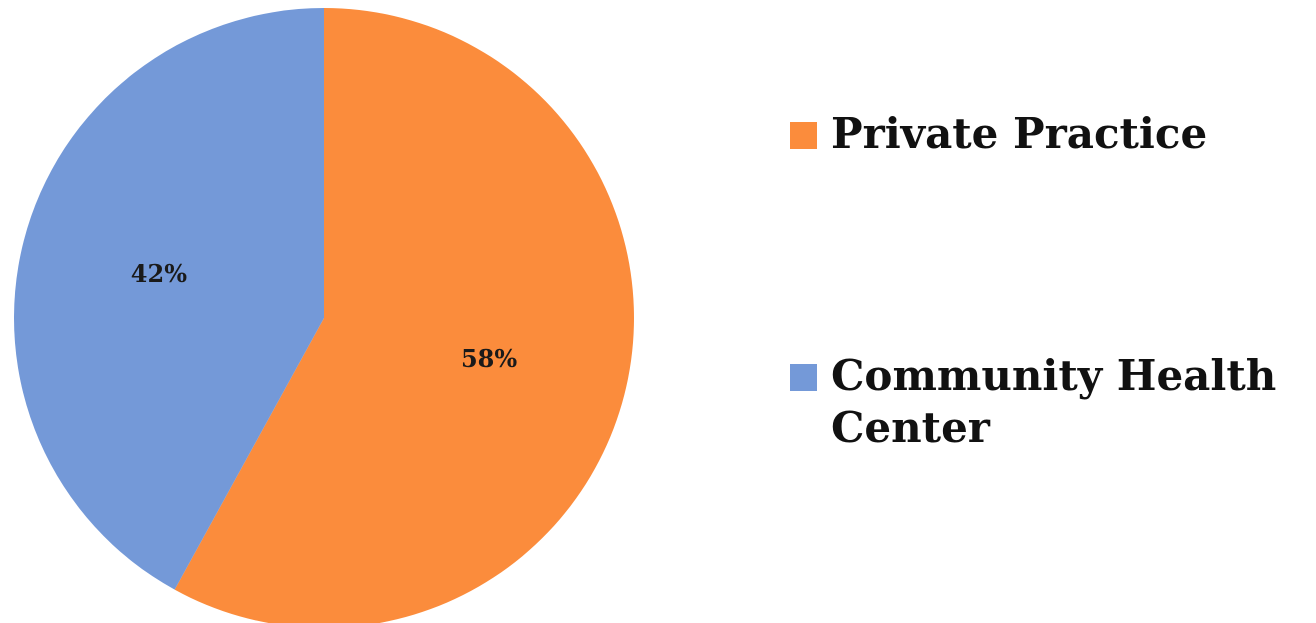 This screenshot has height=623, width=1316. I want to click on legend-swatch-community-health-center, so click(803, 377).